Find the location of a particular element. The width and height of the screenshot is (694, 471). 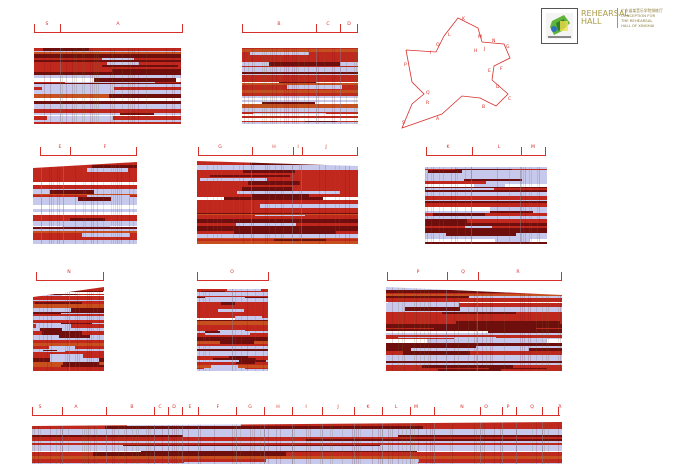

label-k: K is located at coordinates (448, 147).